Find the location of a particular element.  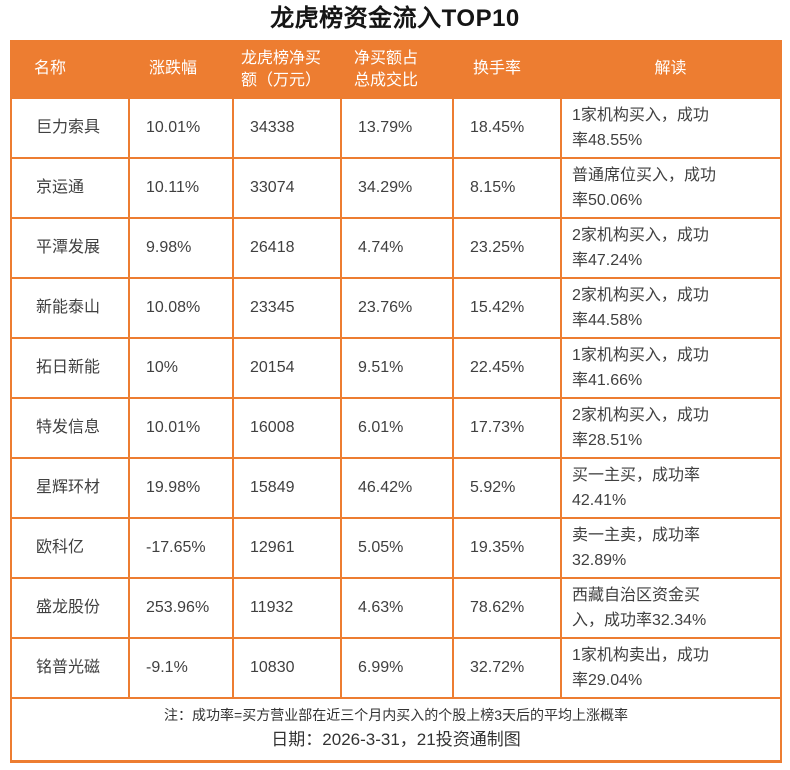

cell-net-buy-ratio: 6.01% is located at coordinates (397, 428).